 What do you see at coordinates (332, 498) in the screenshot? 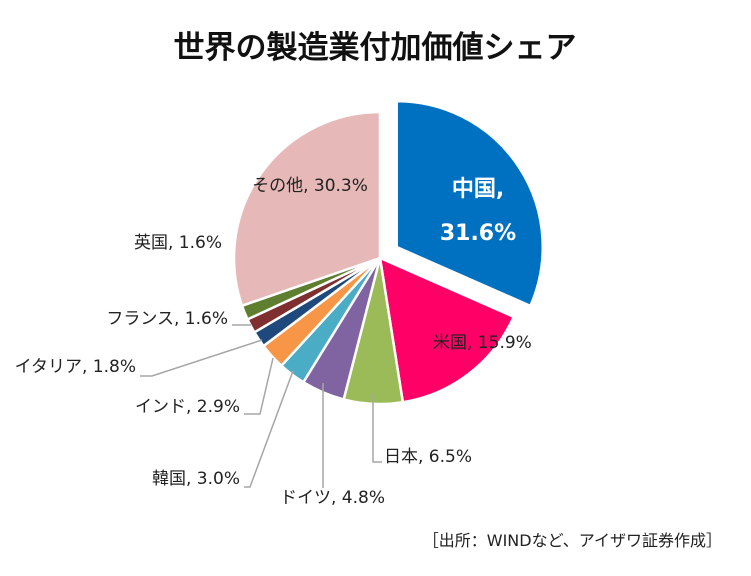
I see `slice-label-3: ドイツ, 4.8%` at bounding box center [332, 498].